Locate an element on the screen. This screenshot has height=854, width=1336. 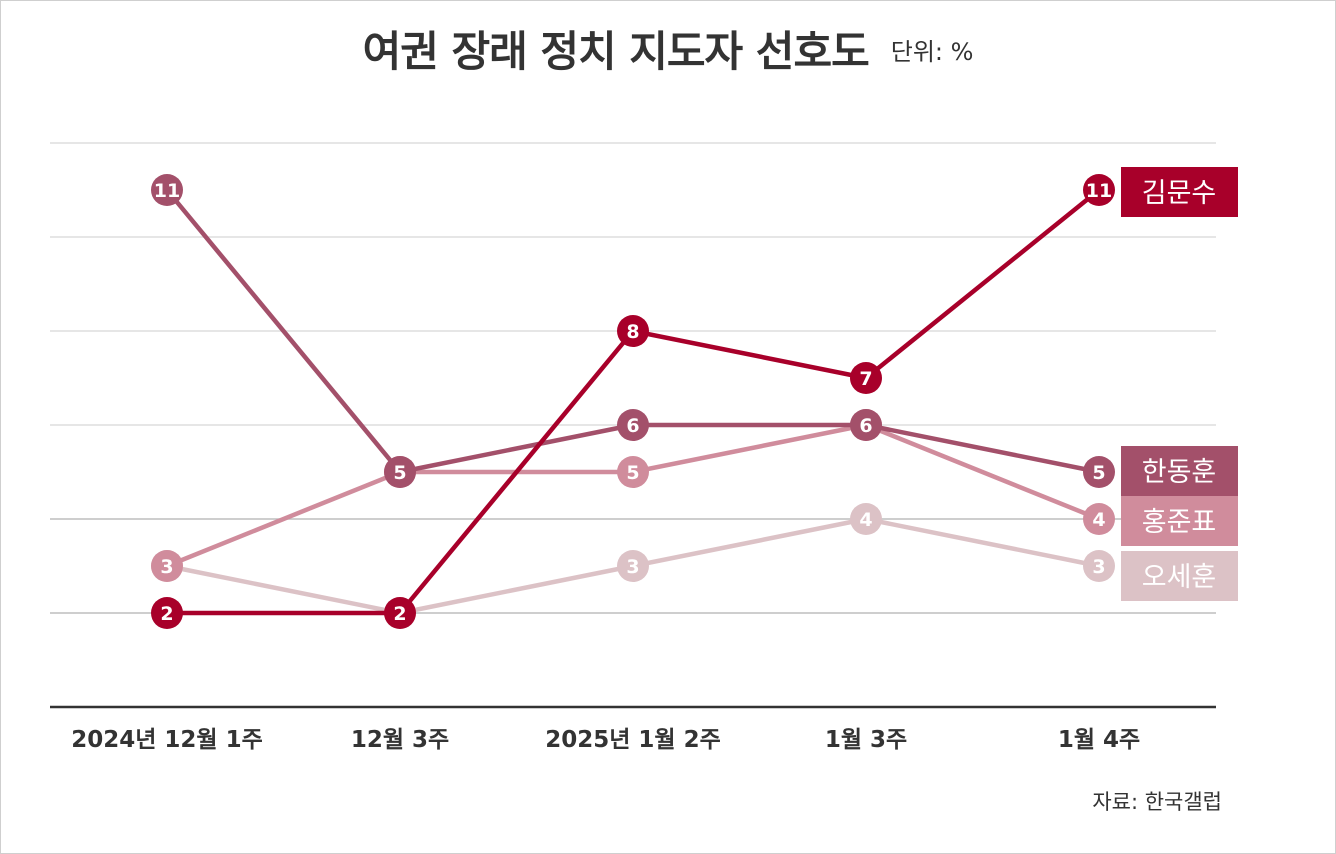
legend-label: 오세훈 is located at coordinates (1179, 577).